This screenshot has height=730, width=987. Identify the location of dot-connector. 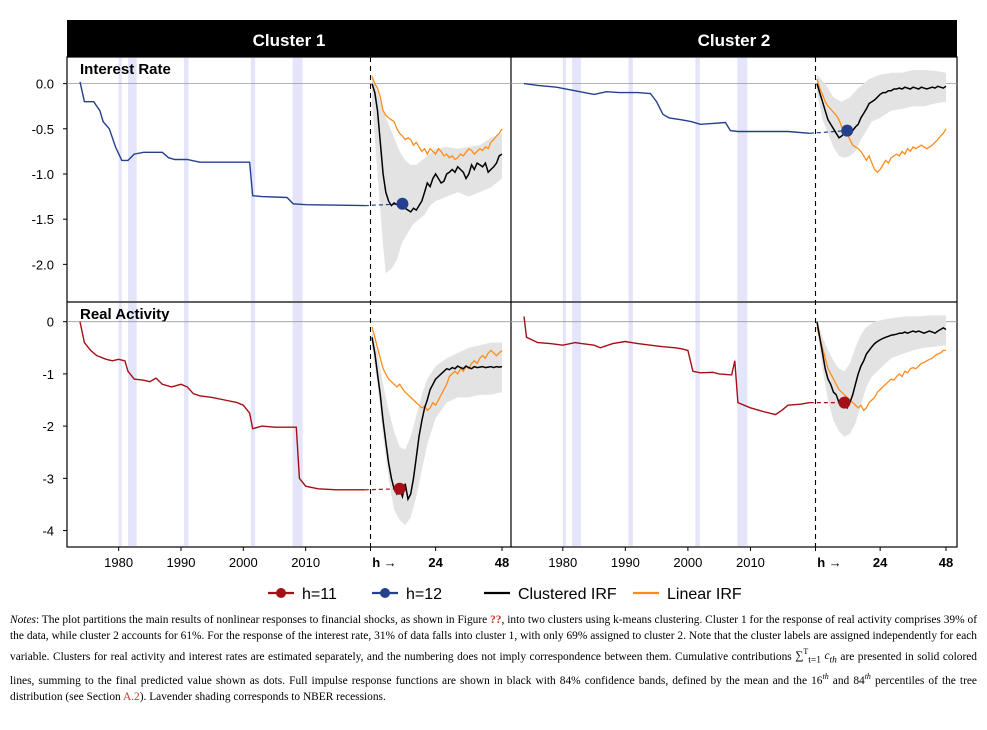
(828, 131).